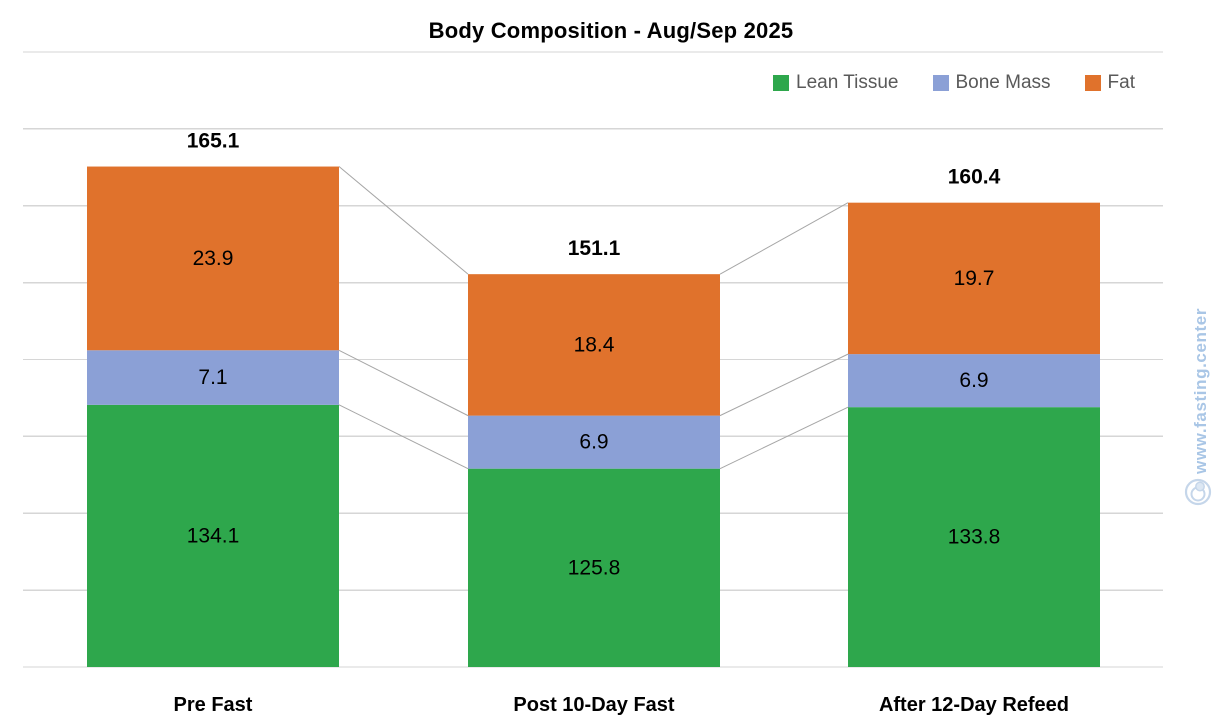 This screenshot has height=722, width=1222. What do you see at coordinates (974, 177) in the screenshot?
I see `total-label-after-12-day-refeed: 160.4` at bounding box center [974, 177].